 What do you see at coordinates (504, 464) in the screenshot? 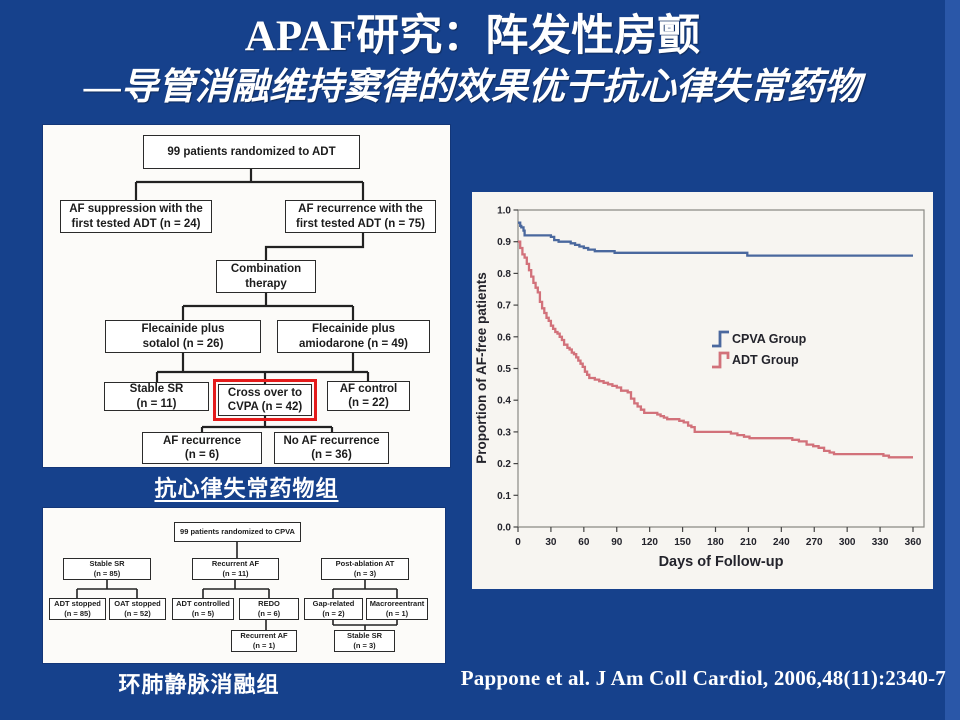
I see `y-tick-label: 0.2` at bounding box center [504, 464].